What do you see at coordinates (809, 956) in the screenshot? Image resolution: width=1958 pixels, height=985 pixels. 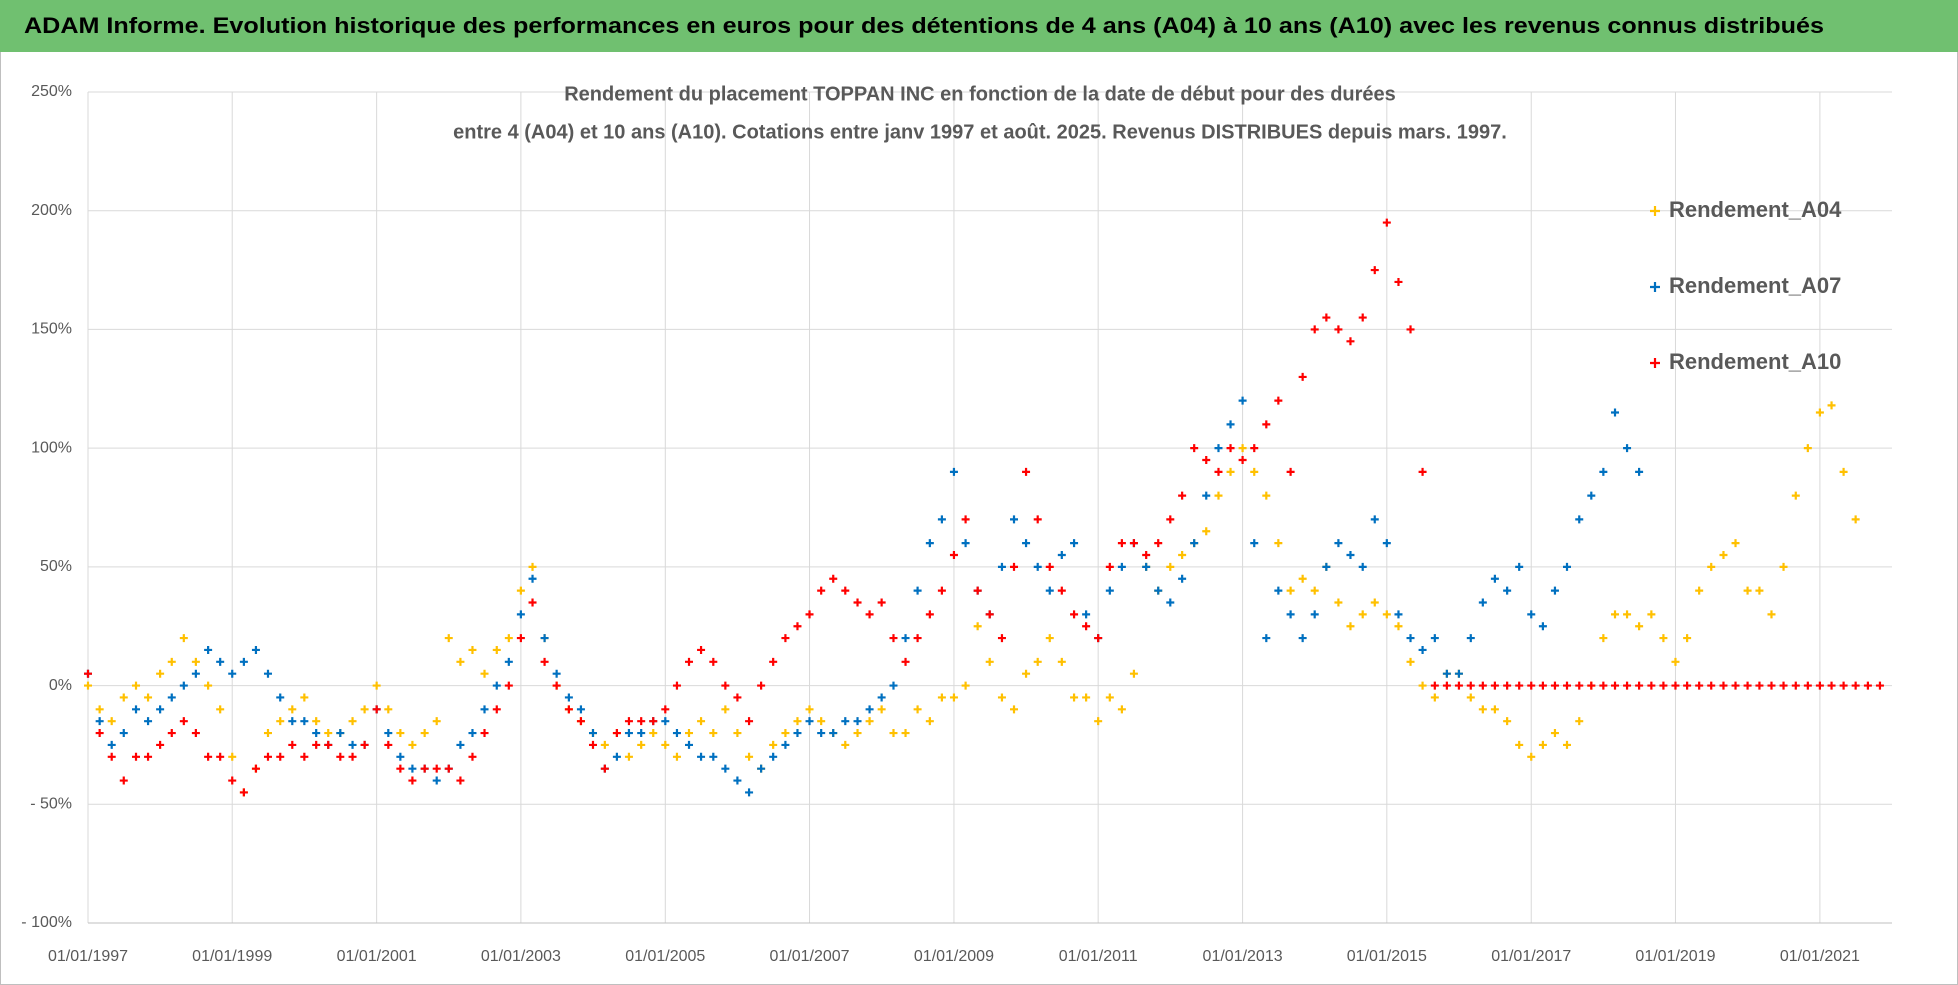 I see `x-tick-label: 01/01/2007` at bounding box center [809, 956].